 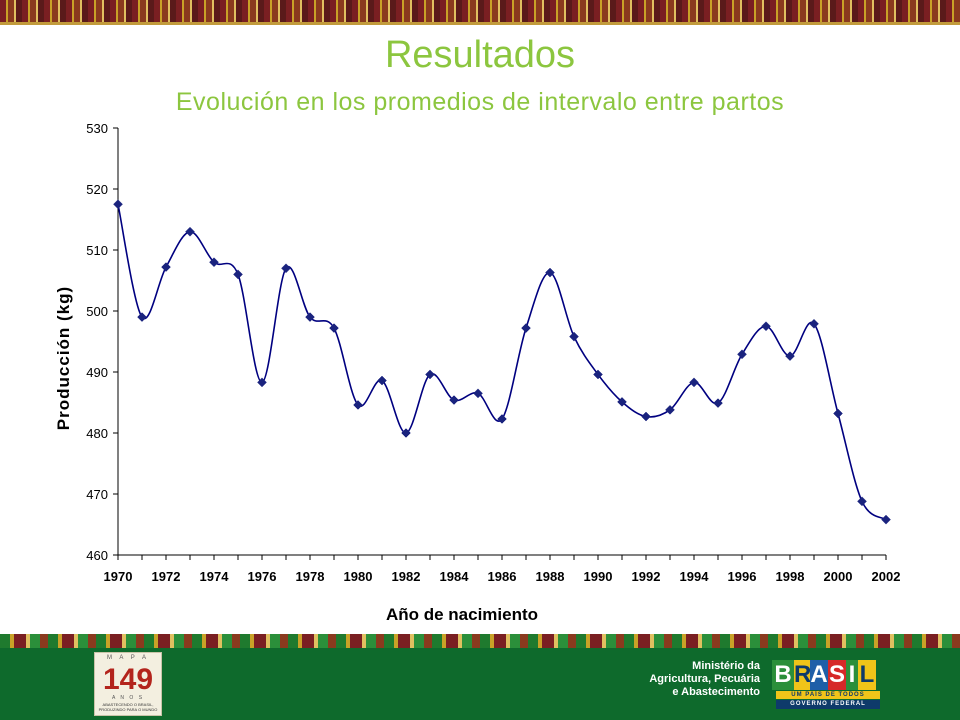 What do you see at coordinates (128, 679) in the screenshot?
I see `logo-number: 149` at bounding box center [128, 679].